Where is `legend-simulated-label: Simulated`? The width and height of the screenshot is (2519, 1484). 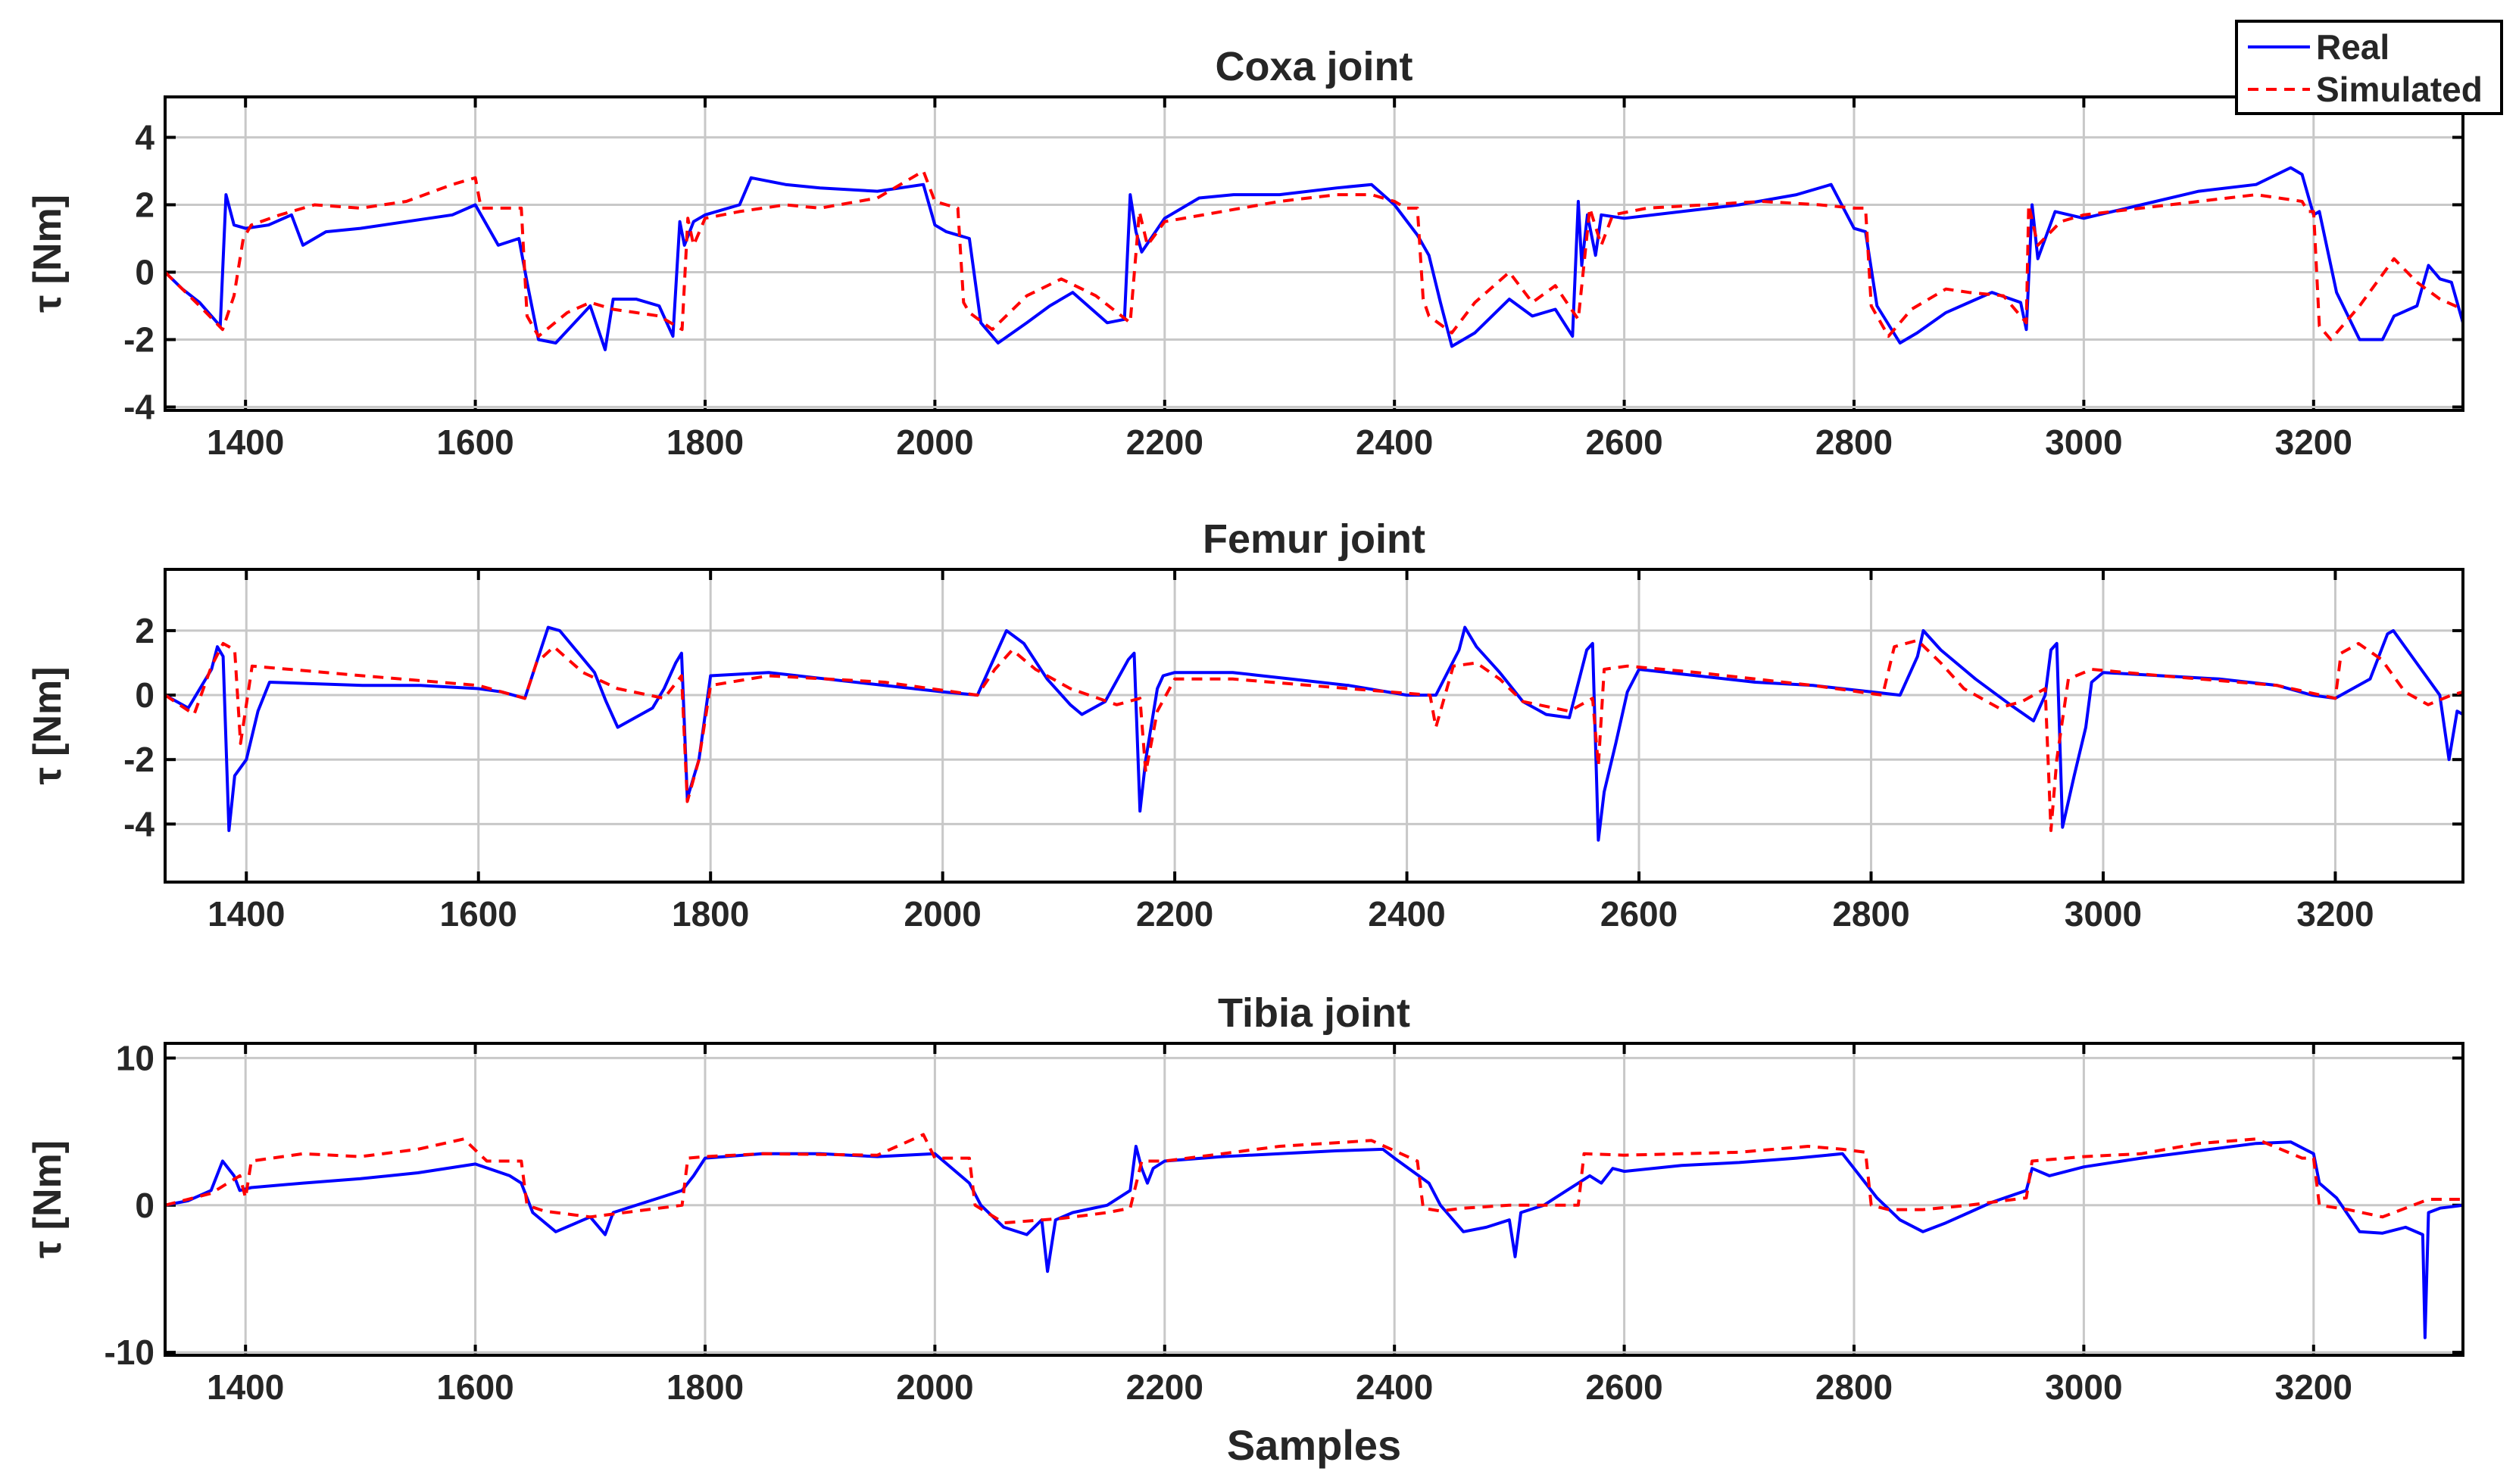 legend-simulated-label: Simulated is located at coordinates (2399, 89).